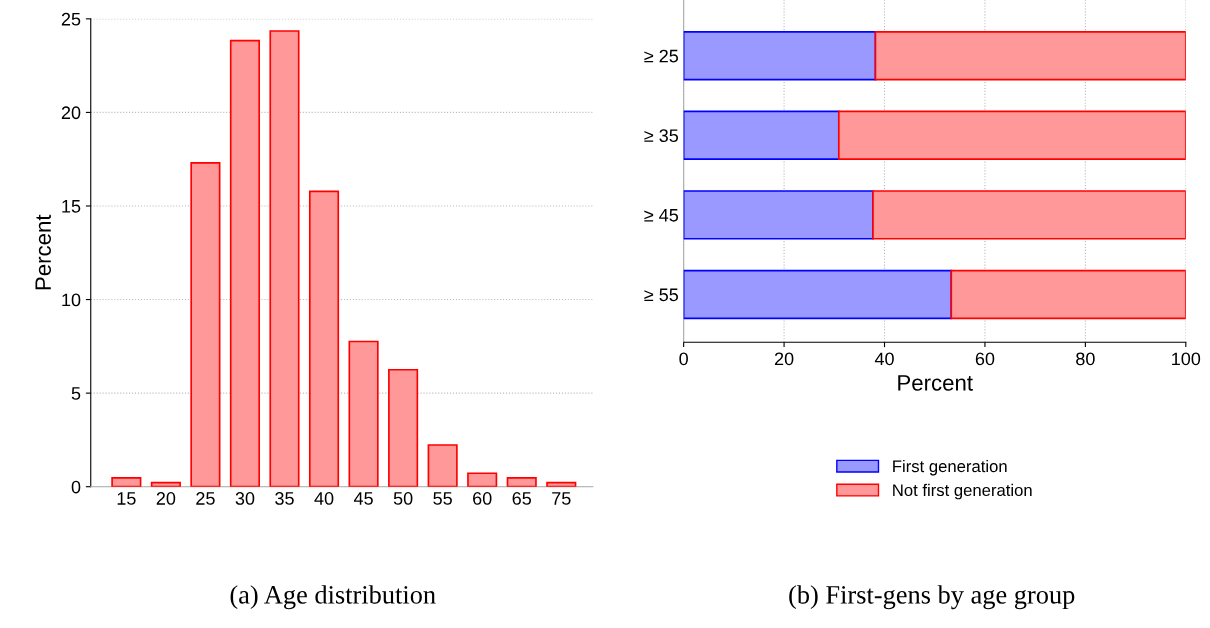  What do you see at coordinates (561, 498) in the screenshot?
I see `x-tick-label: 75` at bounding box center [561, 498].